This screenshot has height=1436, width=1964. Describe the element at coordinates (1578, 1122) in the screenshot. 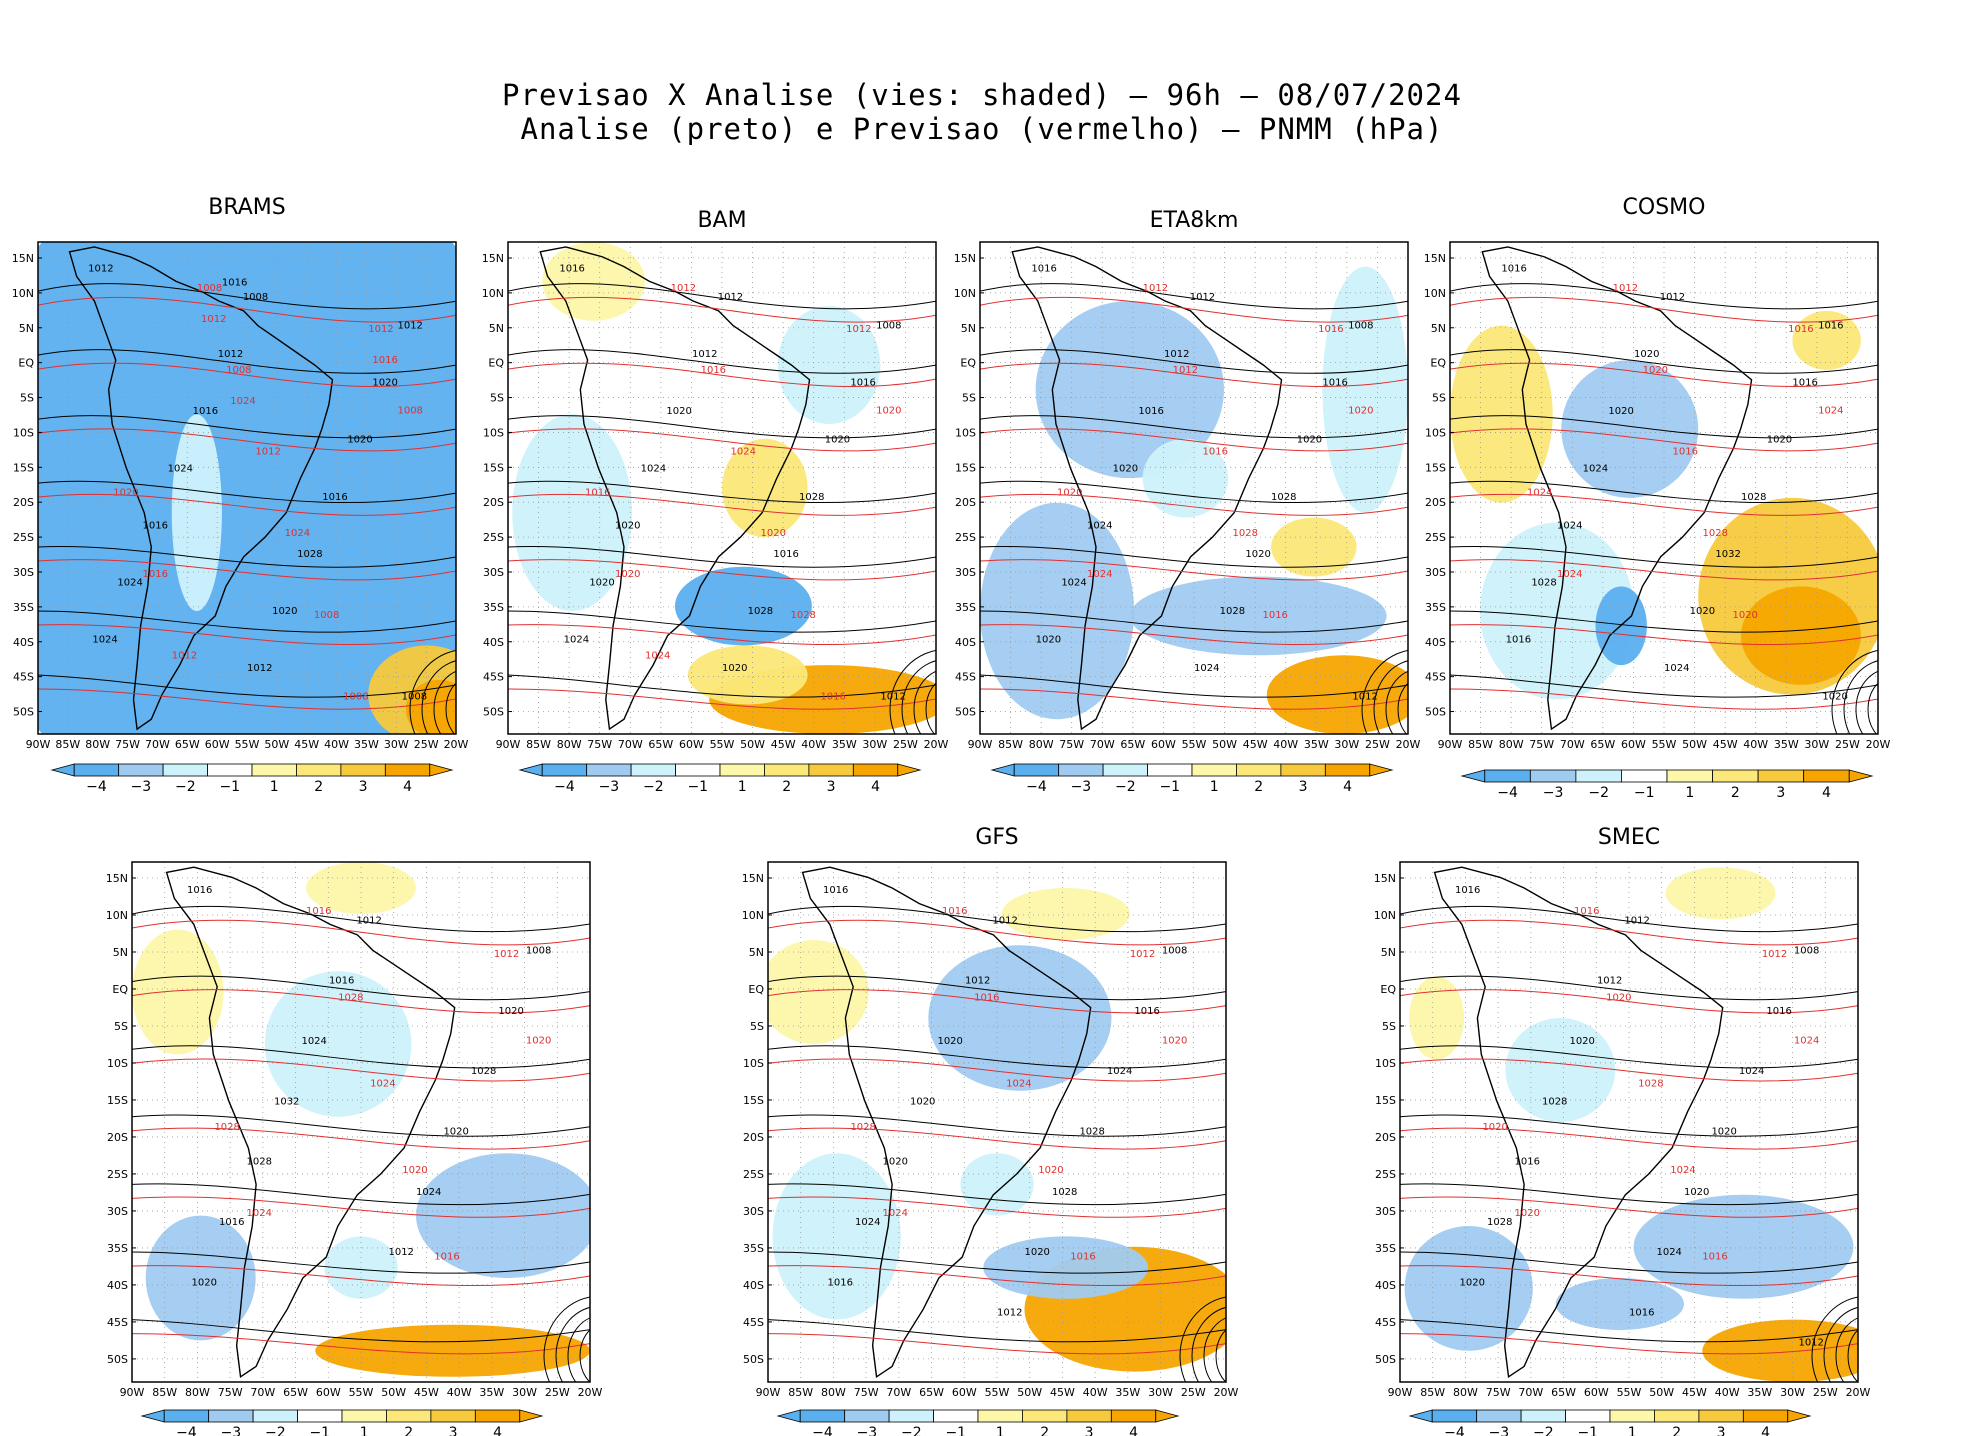

I see `coastline` at that location.